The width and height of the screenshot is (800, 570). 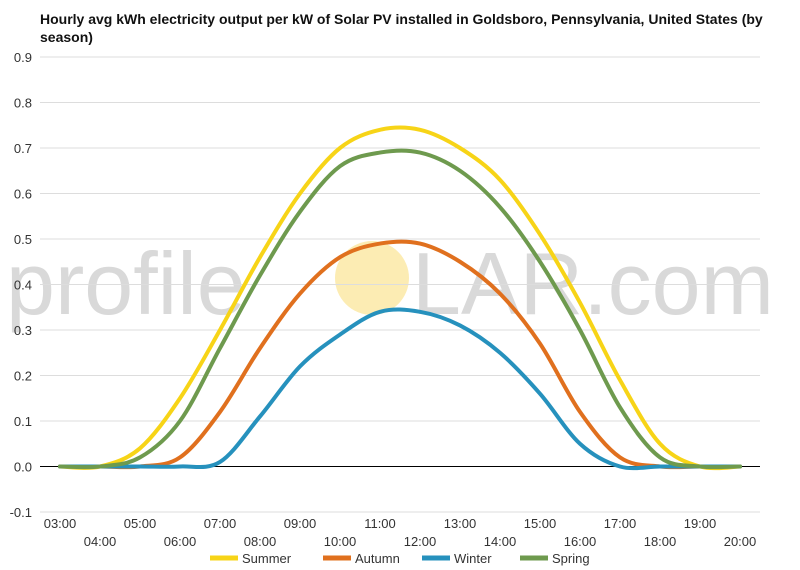 What do you see at coordinates (380, 523) in the screenshot?
I see `x-tick-label: 11:00` at bounding box center [380, 523].